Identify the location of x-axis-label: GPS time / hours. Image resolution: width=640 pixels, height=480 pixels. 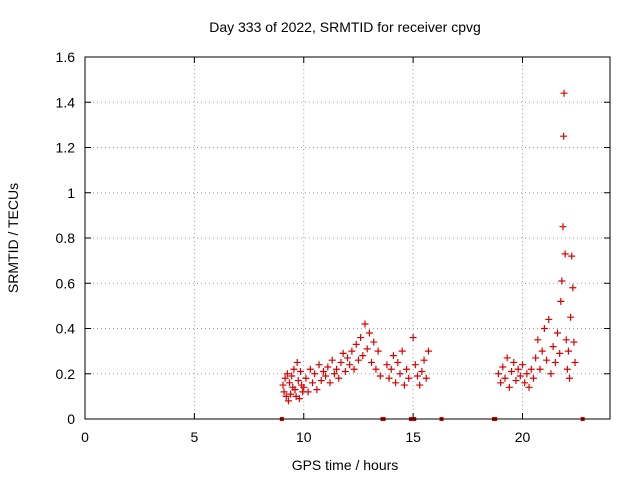
(345, 465).